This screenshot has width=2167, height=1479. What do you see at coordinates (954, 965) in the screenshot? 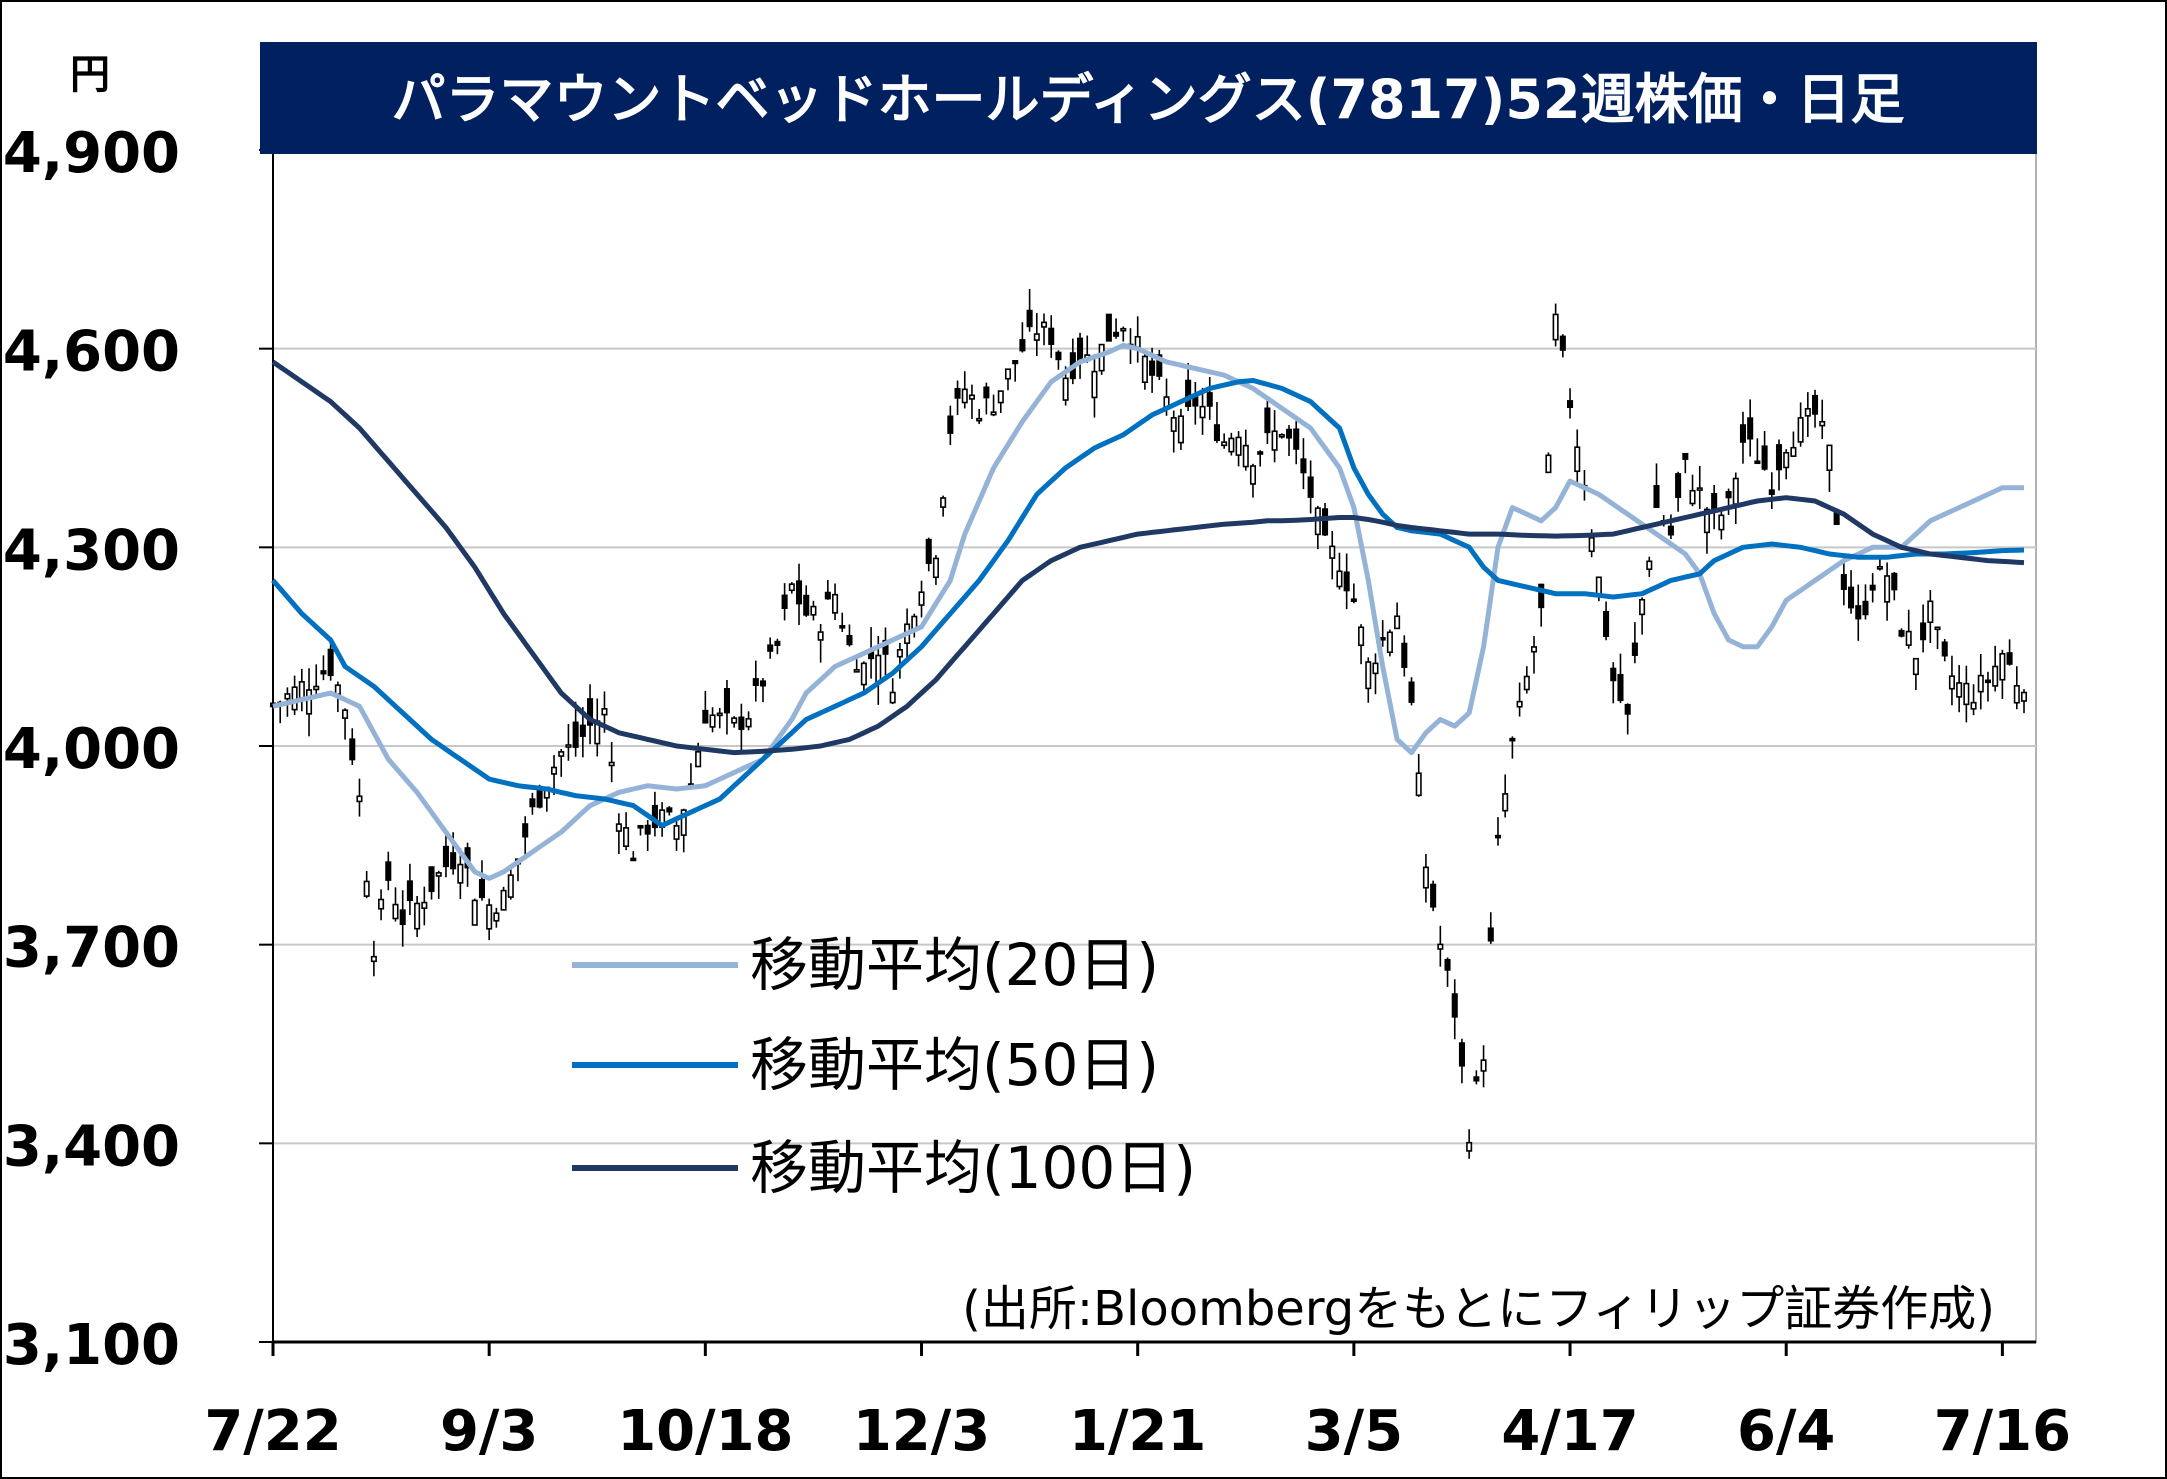
I see `legend-label: 移動平均(20日)` at bounding box center [954, 965].